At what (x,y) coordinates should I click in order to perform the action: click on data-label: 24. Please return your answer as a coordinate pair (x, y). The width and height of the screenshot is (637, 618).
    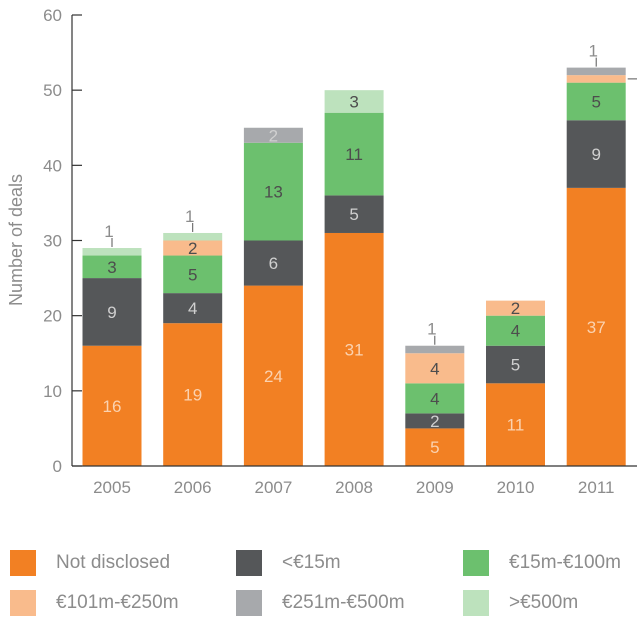
    Looking at the image, I should click on (273, 376).